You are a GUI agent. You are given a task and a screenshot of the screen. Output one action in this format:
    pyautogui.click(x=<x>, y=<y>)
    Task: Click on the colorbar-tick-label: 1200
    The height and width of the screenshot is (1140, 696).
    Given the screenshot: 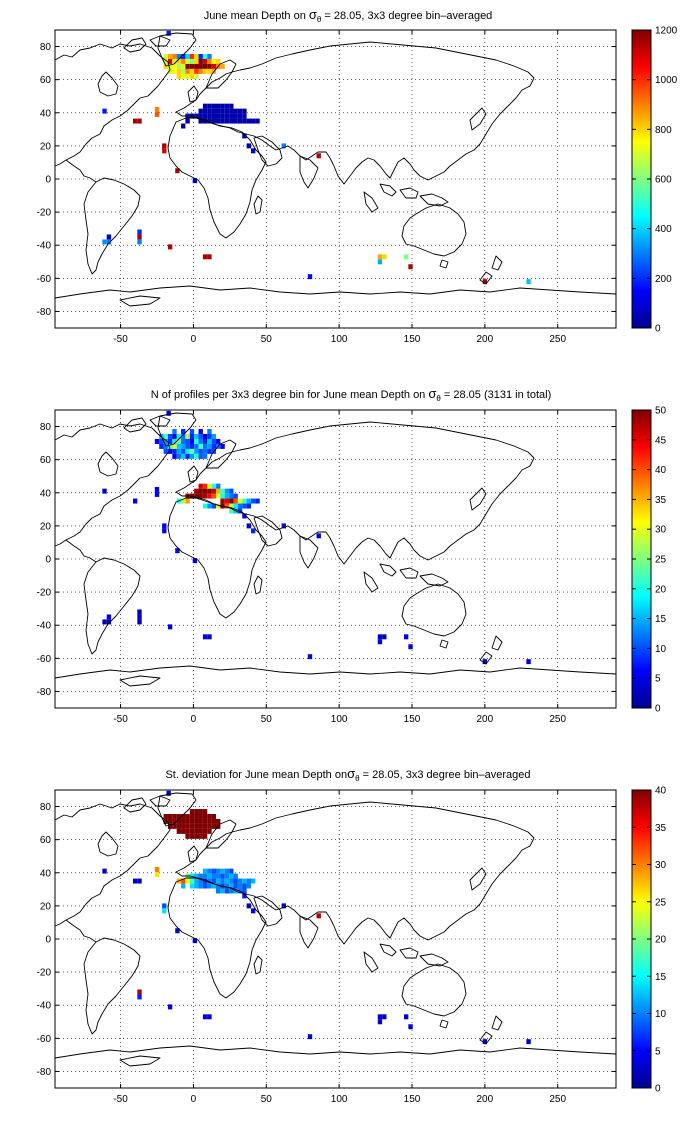 What is the action you would take?
    pyautogui.click(x=666, y=31)
    